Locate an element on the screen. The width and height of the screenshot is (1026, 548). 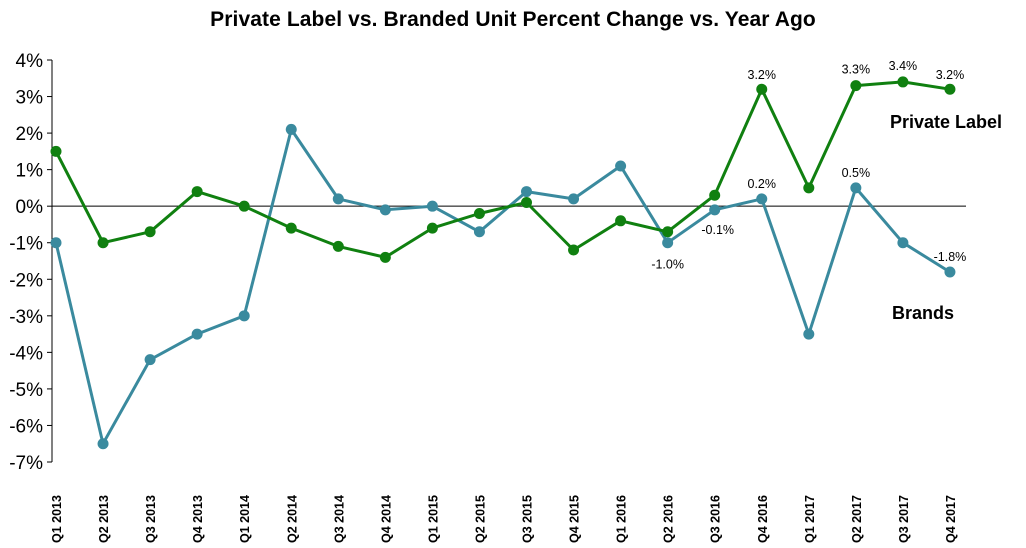
data-label: -0.1% is located at coordinates (717, 230).